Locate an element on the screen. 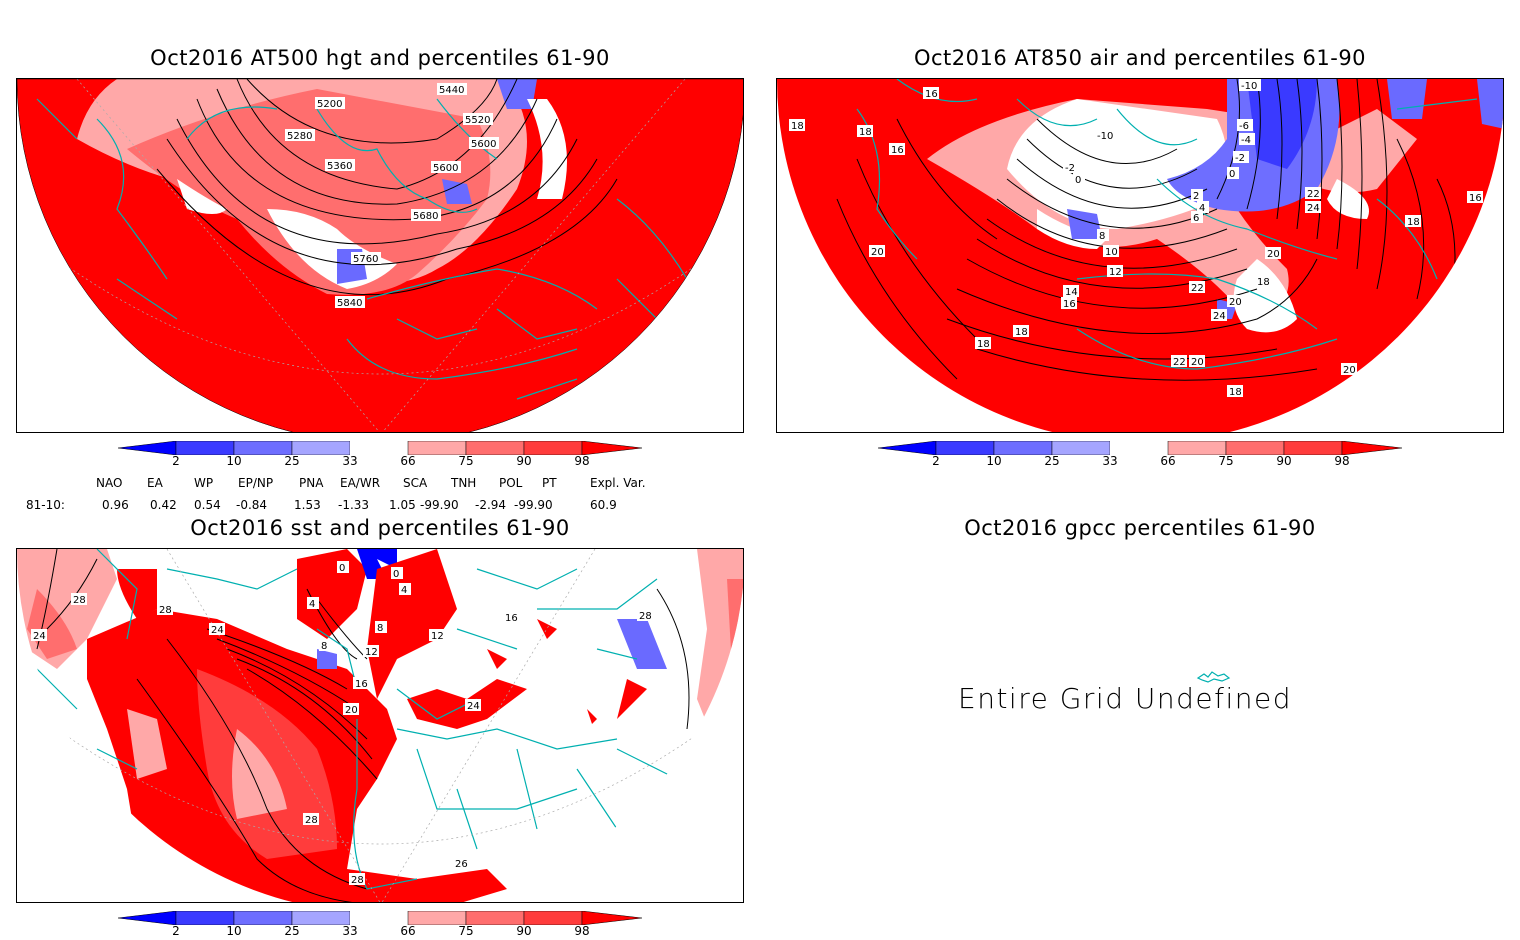 The height and width of the screenshot is (940, 1520). sst-label-12: 20 is located at coordinates (351, 710).